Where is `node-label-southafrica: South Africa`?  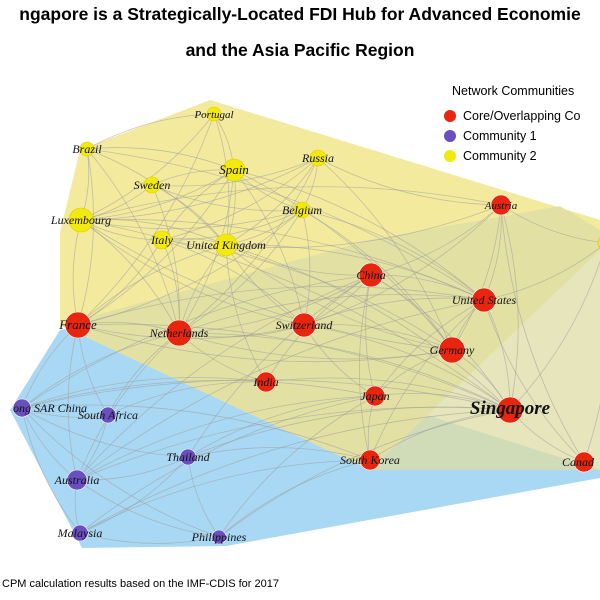 node-label-southafrica: South Africa is located at coordinates (108, 415).